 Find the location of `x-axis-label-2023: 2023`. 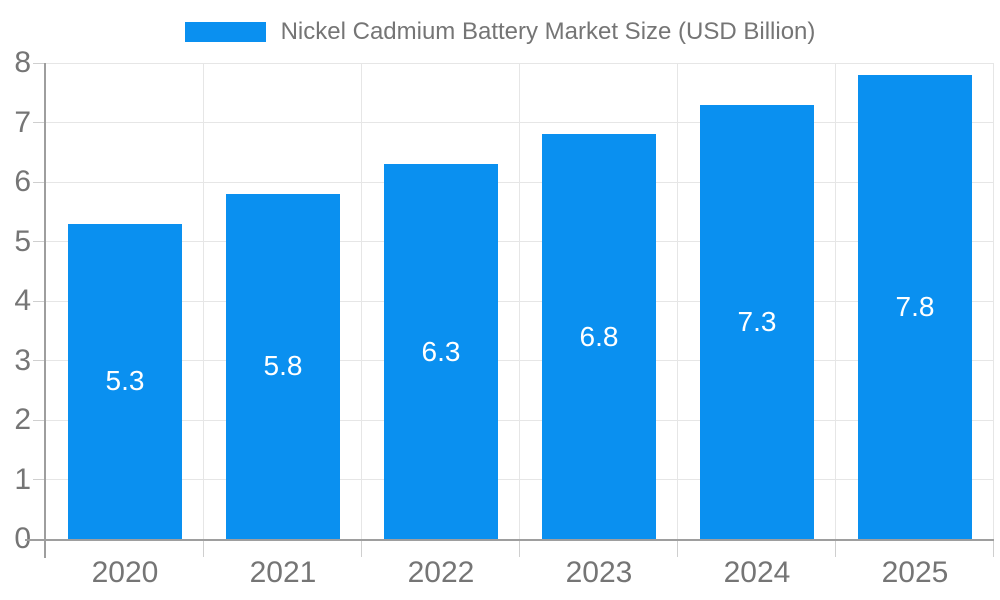

x-axis-label-2023: 2023 is located at coordinates (599, 572).